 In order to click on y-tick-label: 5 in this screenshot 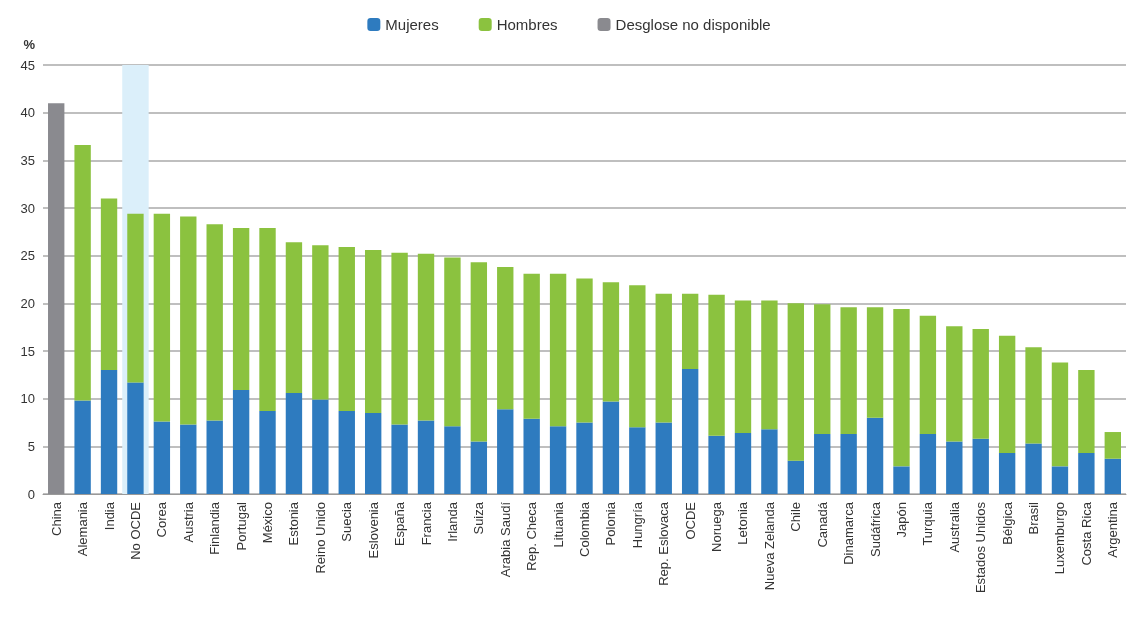, I will do `click(31, 446)`.